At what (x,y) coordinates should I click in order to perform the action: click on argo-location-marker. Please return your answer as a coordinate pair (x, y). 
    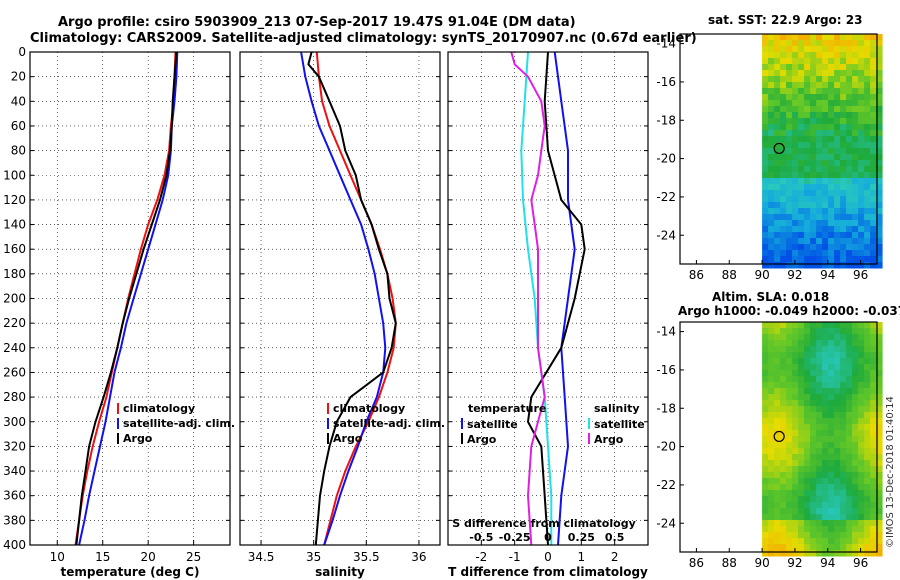
    Looking at the image, I should click on (779, 148).